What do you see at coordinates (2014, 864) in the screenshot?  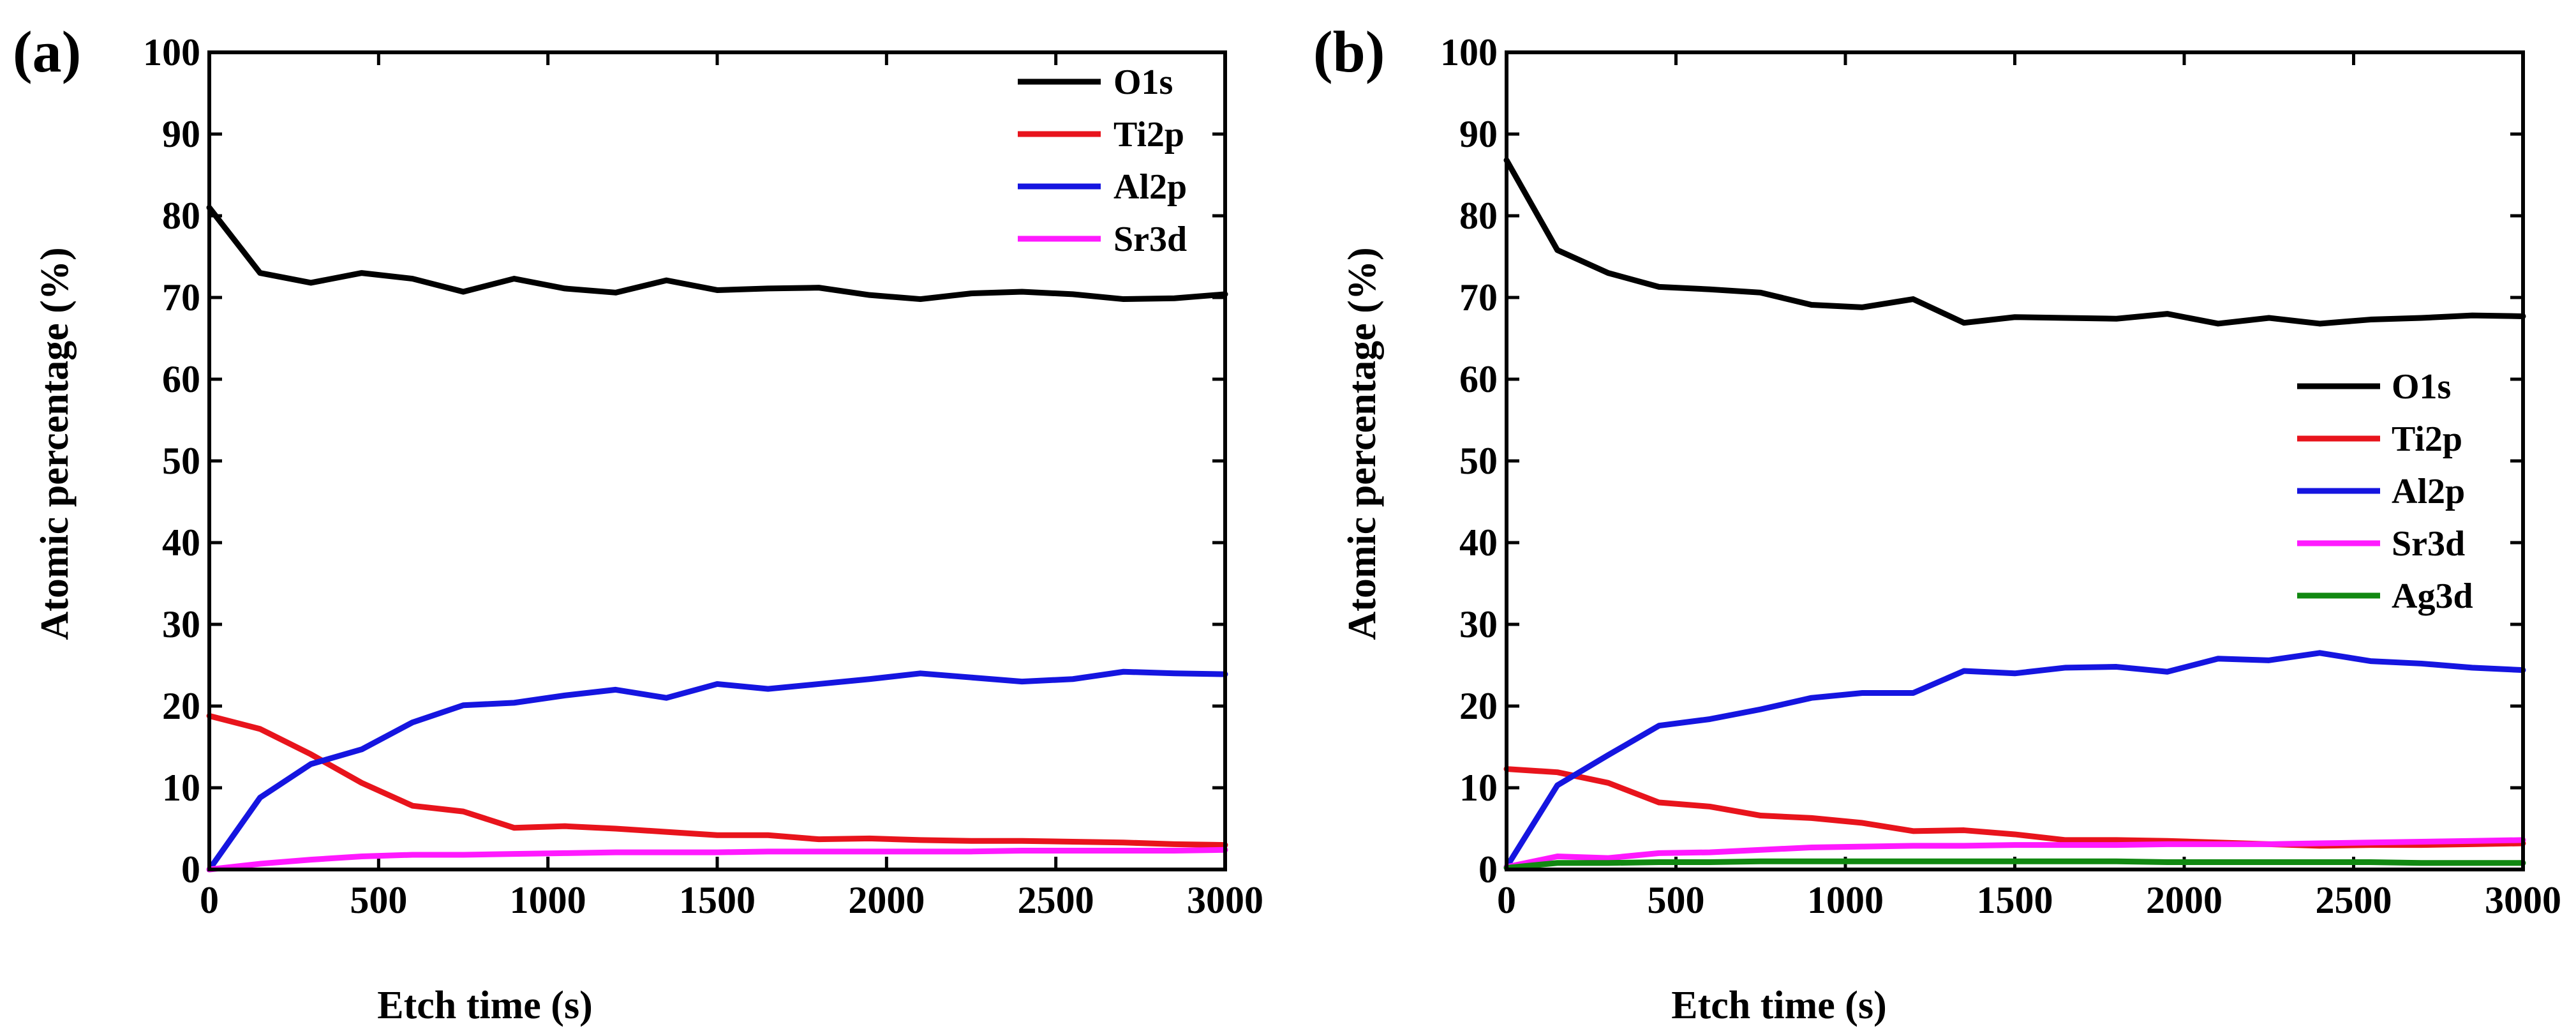 I see `series-line-ag3d` at bounding box center [2014, 864].